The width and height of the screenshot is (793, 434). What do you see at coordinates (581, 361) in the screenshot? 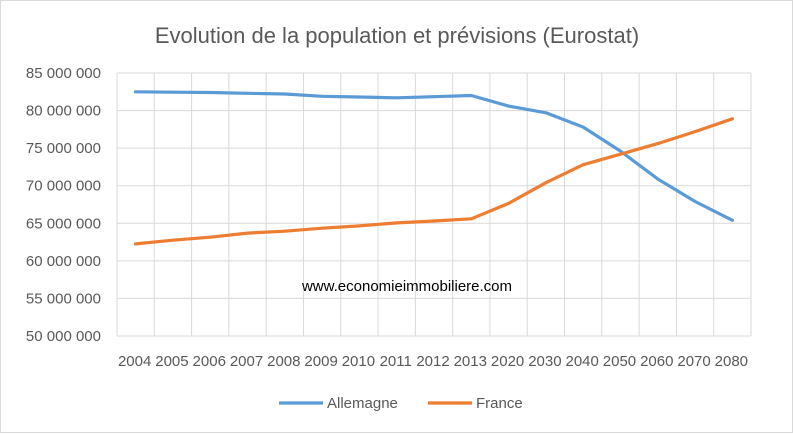
I see `x-tick-label: 2040` at bounding box center [581, 361].